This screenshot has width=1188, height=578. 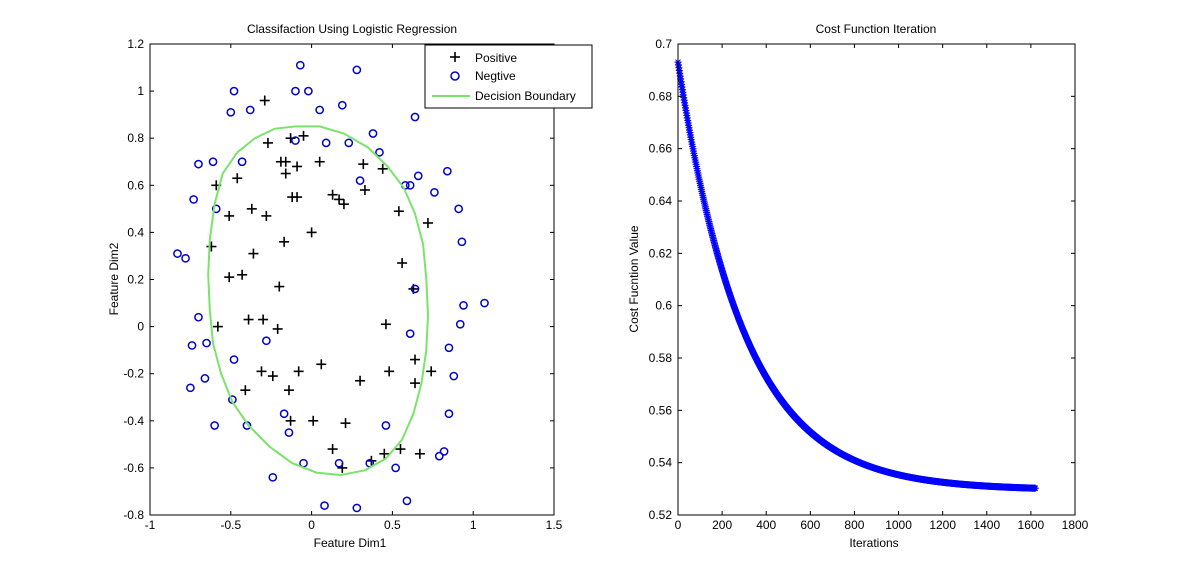 What do you see at coordinates (810, 525) in the screenshot?
I see `right-xtick-label: 600` at bounding box center [810, 525].